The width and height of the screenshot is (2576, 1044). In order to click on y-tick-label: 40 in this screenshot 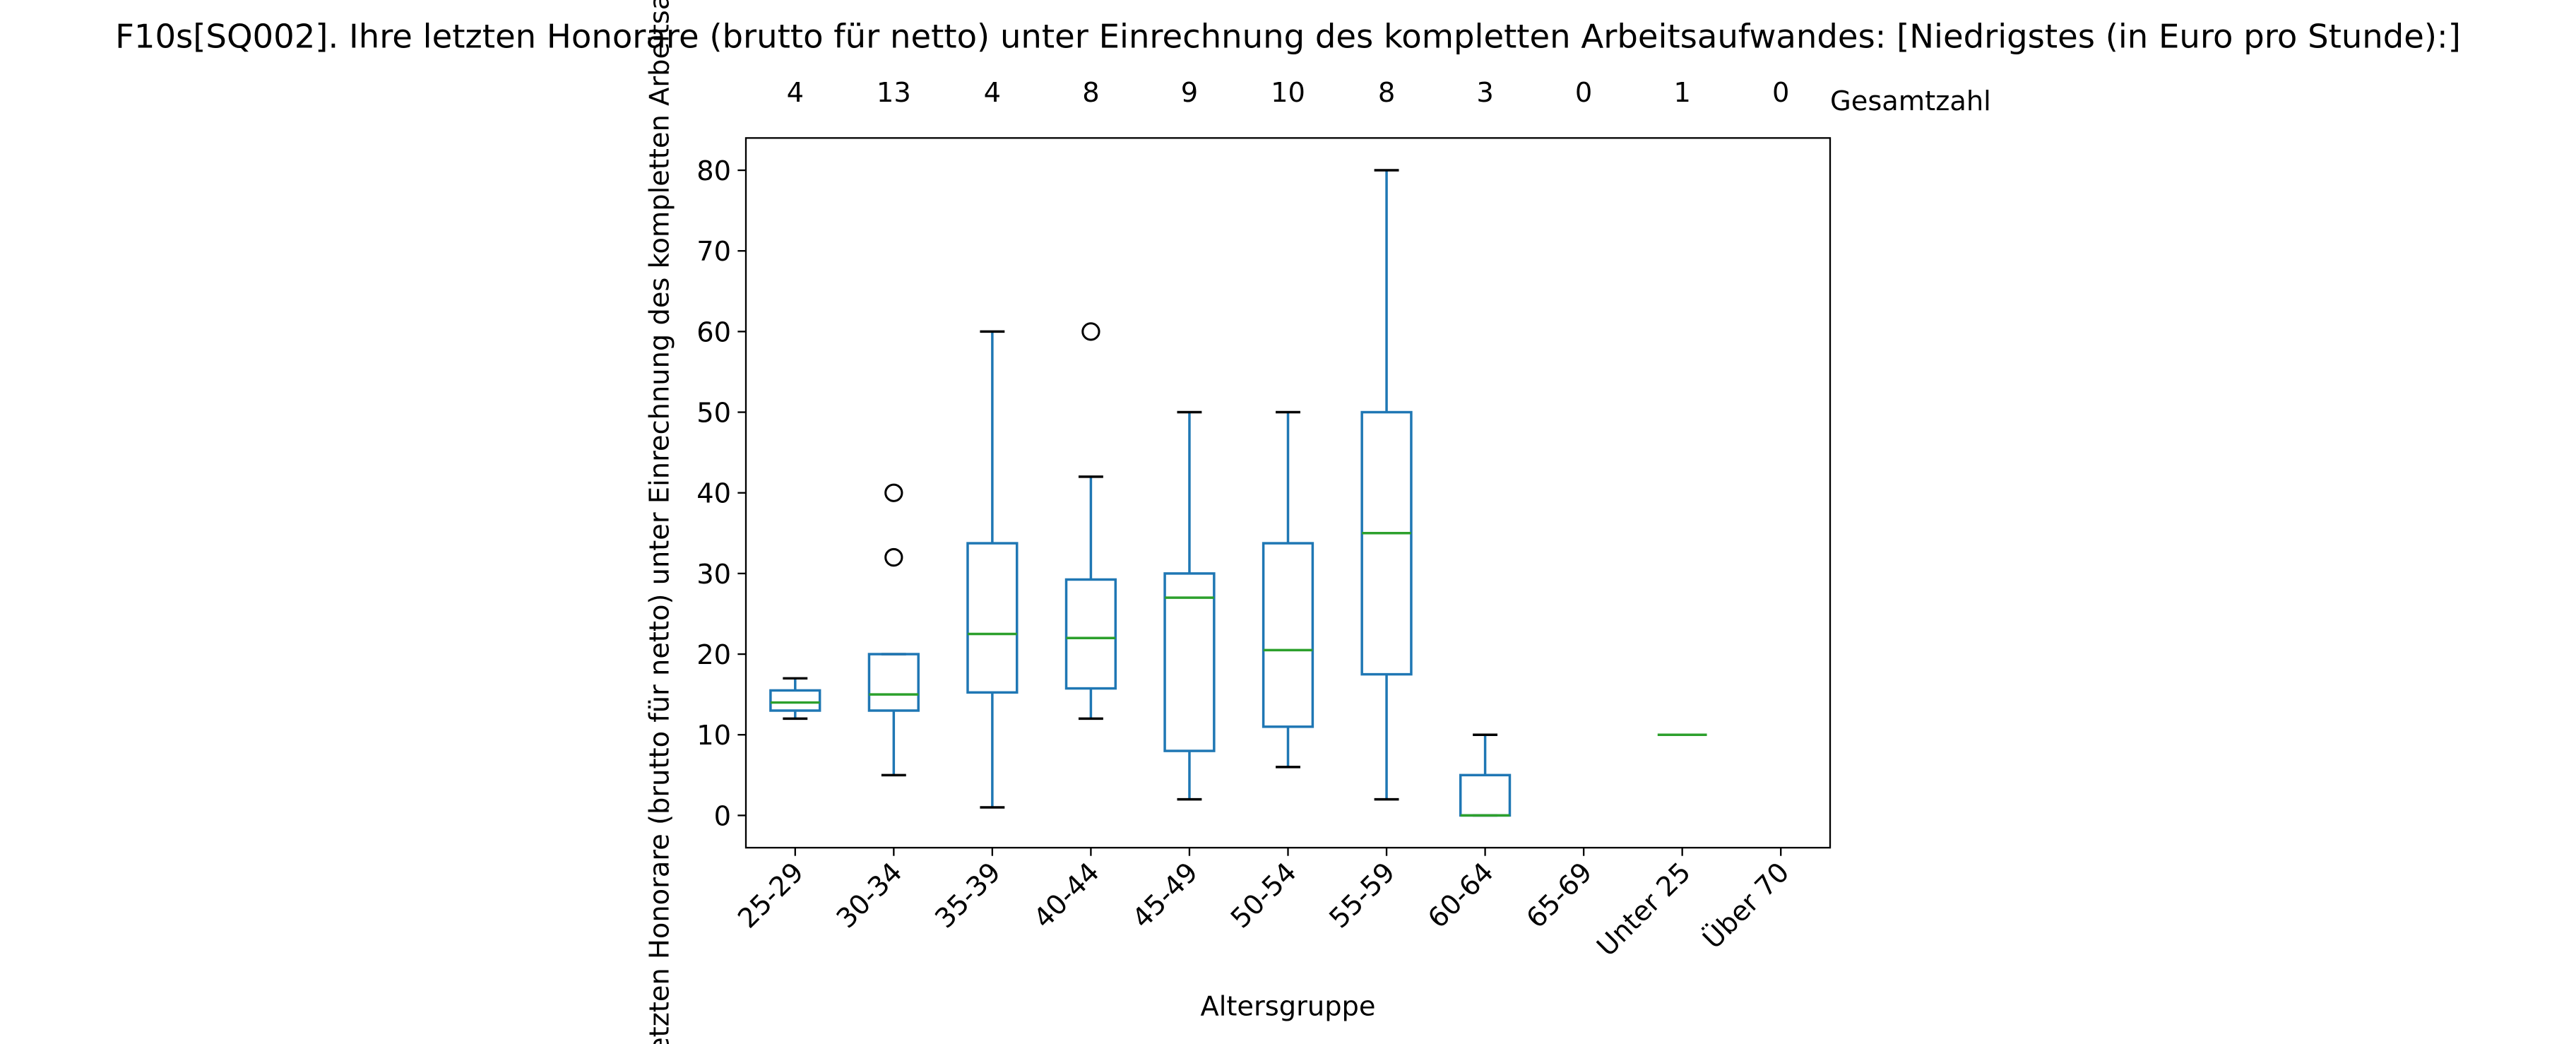, I will do `click(713, 494)`.